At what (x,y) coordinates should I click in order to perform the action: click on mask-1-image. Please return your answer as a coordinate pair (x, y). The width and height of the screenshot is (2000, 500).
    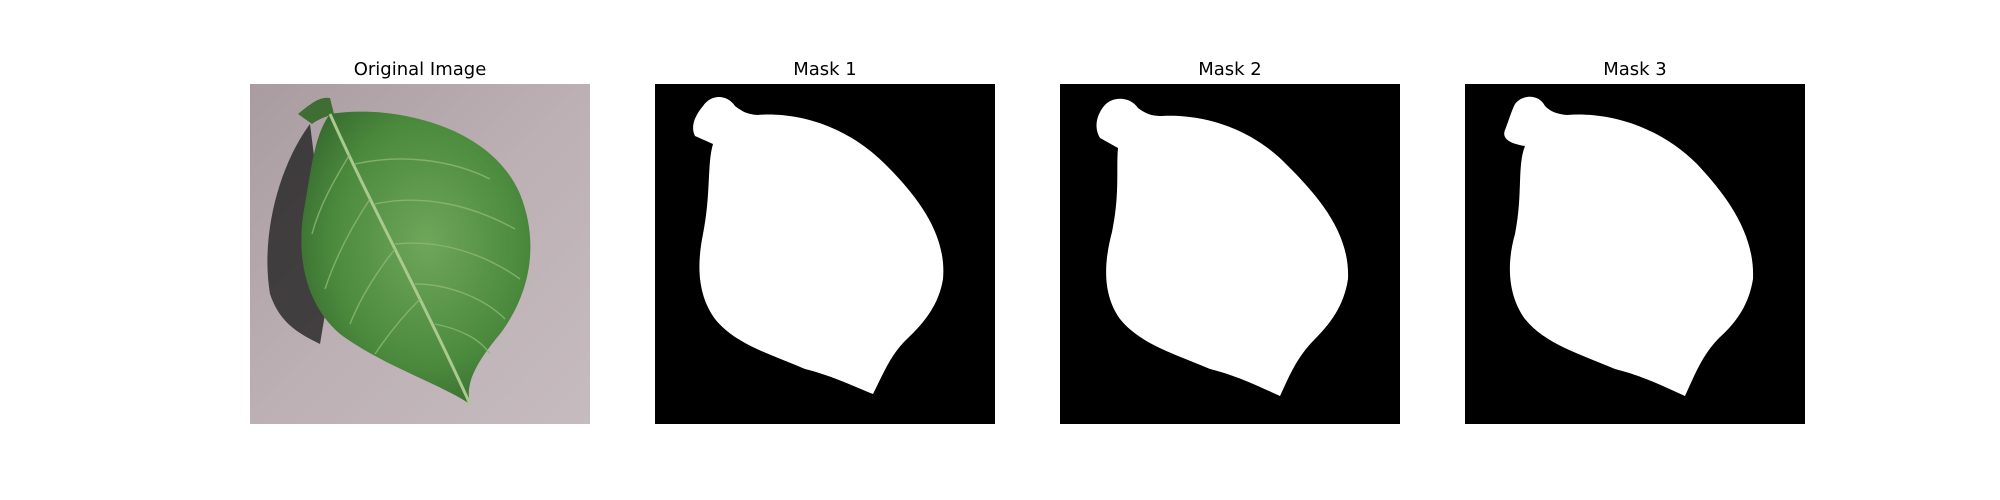
    Looking at the image, I should click on (825, 254).